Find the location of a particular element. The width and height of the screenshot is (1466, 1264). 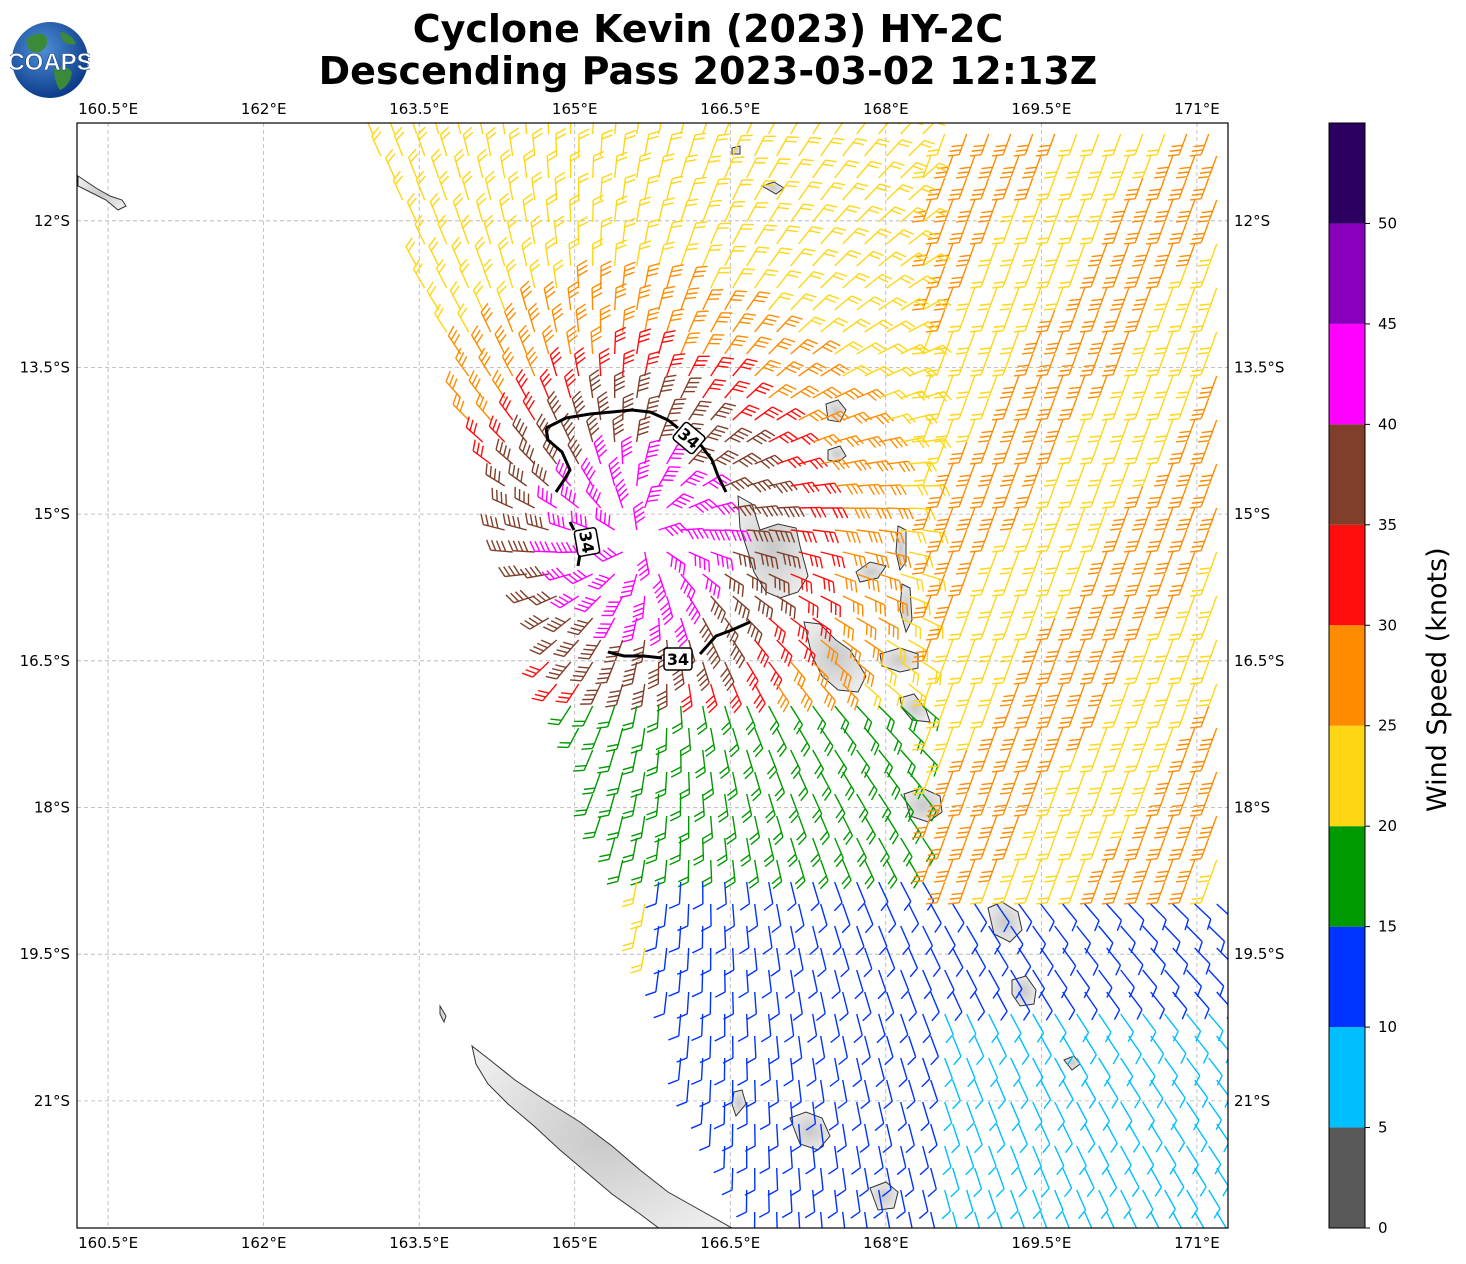

lat-tick-label-right: 13.5°S is located at coordinates (1259, 367).